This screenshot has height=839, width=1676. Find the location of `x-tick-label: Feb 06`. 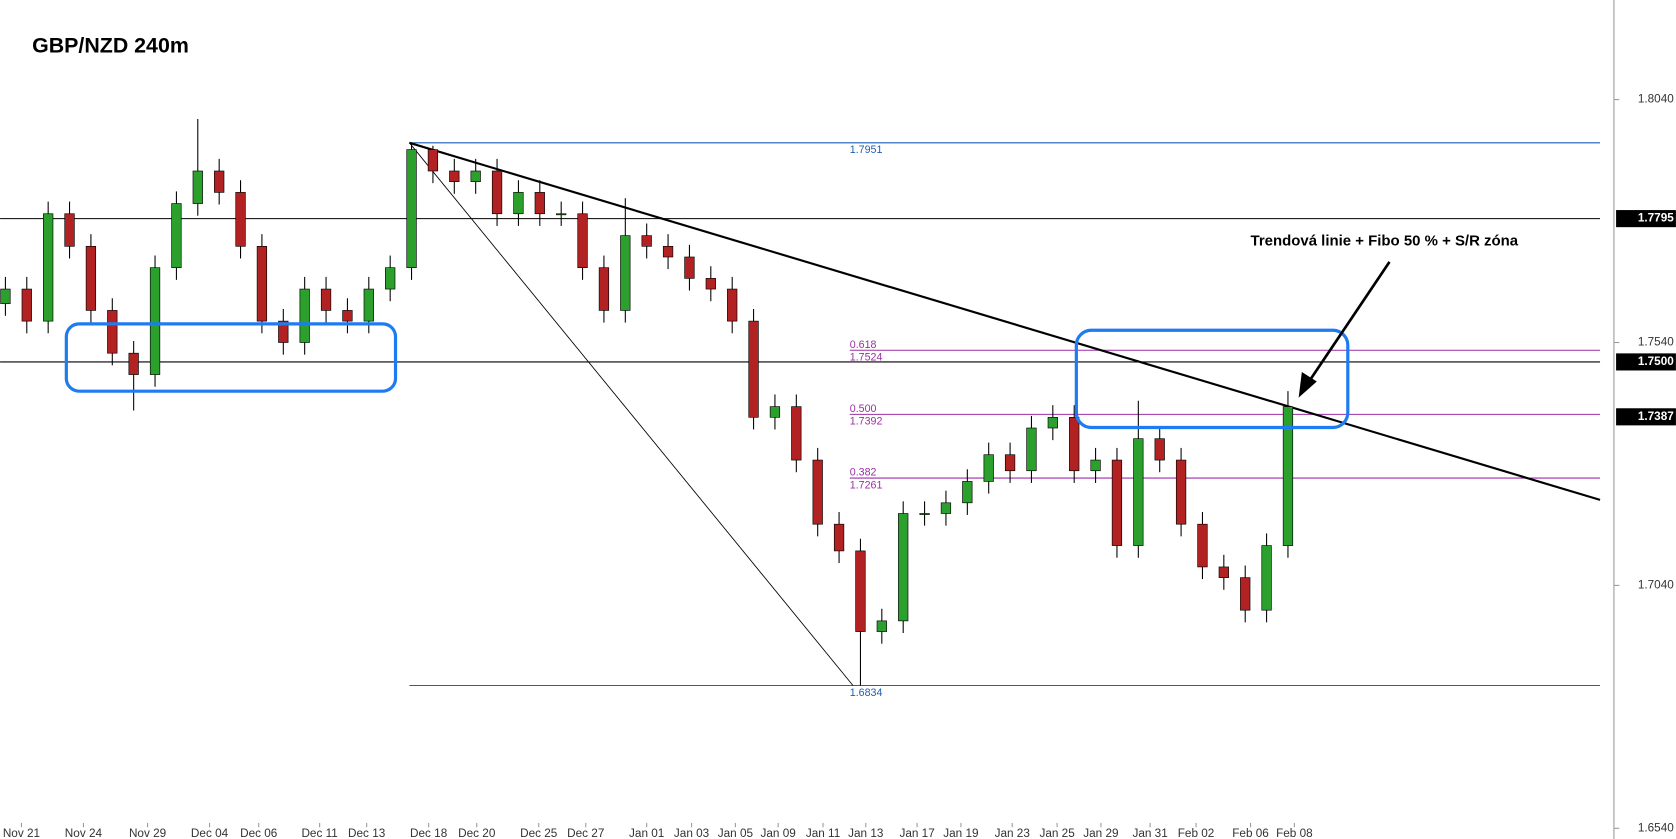

x-tick-label: Feb 06 is located at coordinates (1250, 833).